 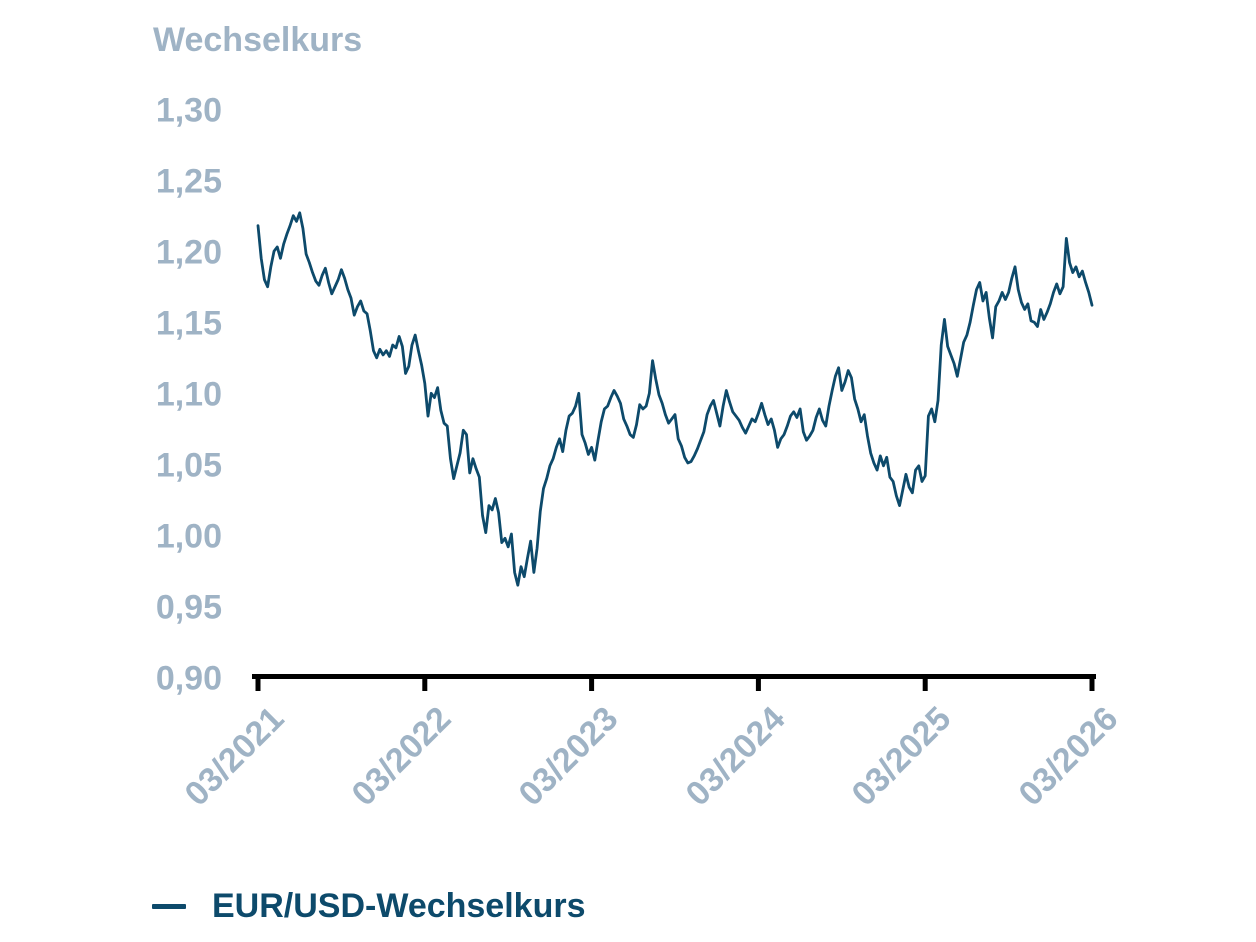 I want to click on chart-title: Wechselkurs, so click(x=258, y=40).